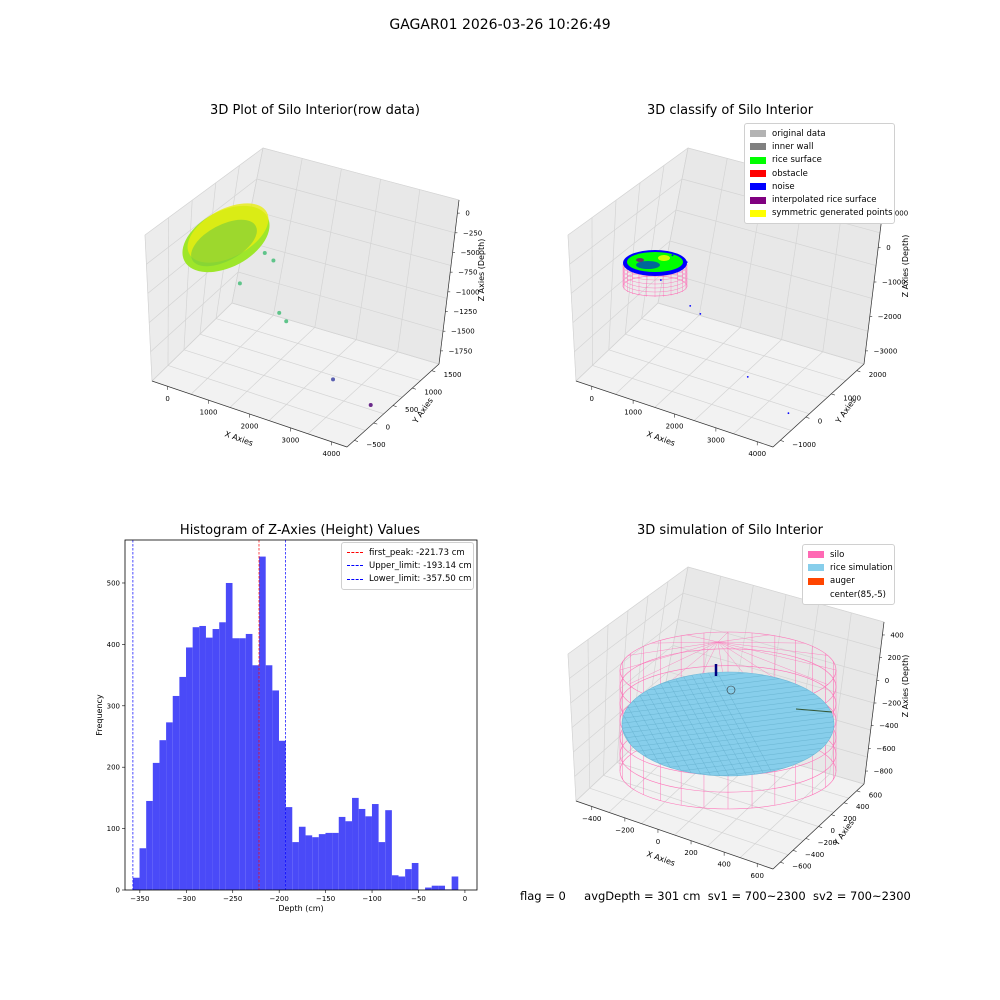 Image resolution: width=1000 pixels, height=1000 pixels. What do you see at coordinates (411, 410) in the screenshot?
I see `plot1-y-tick-label: 500` at bounding box center [411, 410].